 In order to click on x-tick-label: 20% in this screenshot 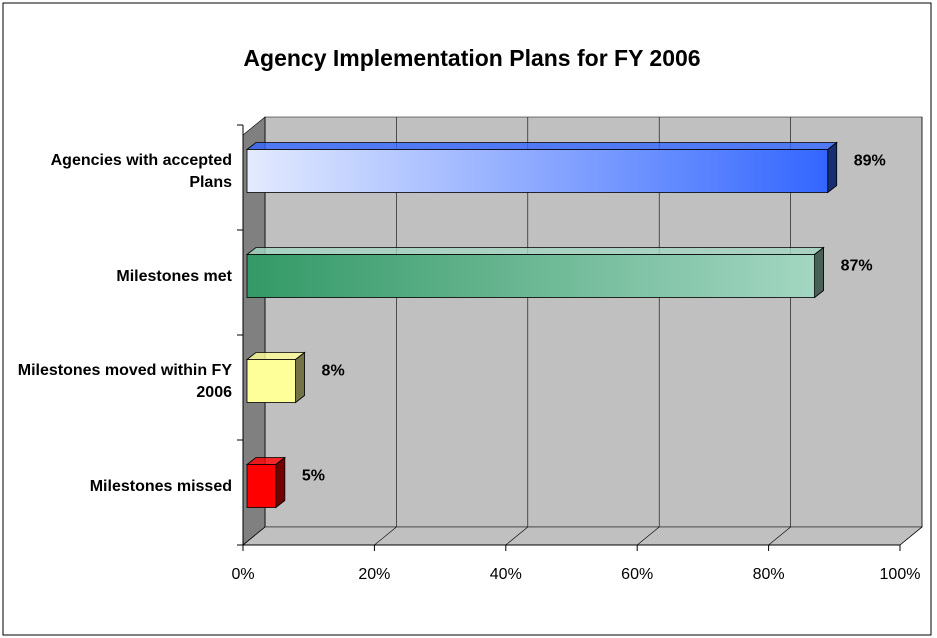, I will do `click(374, 574)`.